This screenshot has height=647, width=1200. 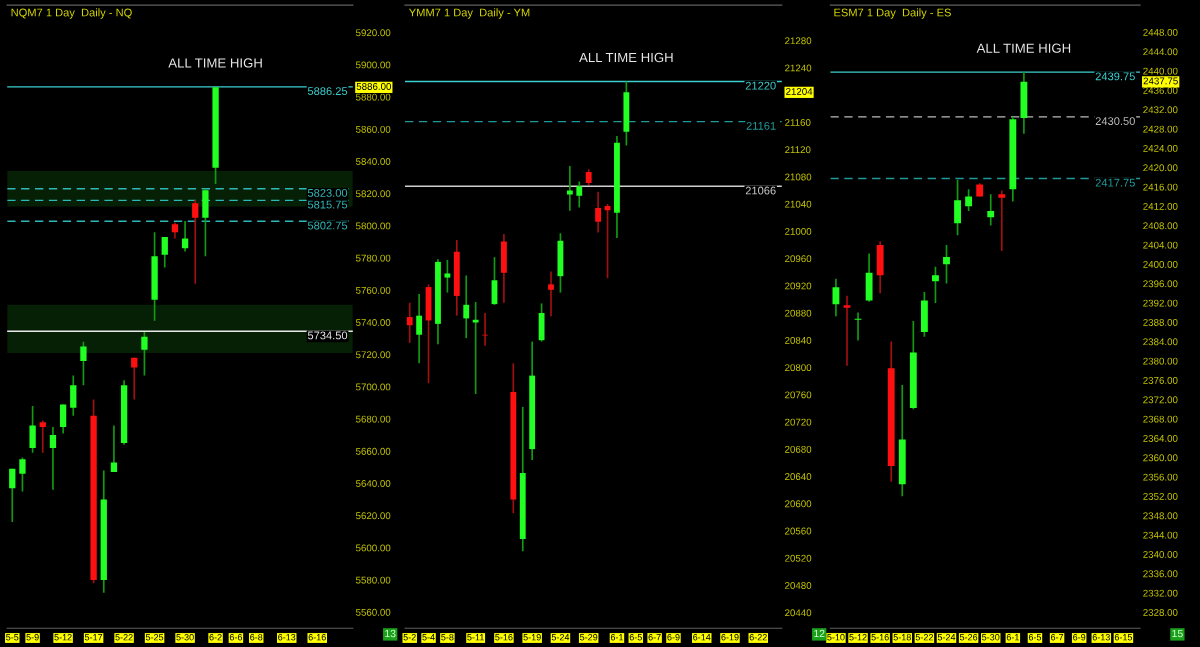 What do you see at coordinates (1160, 612) in the screenshot?
I see `y-tick-label: 2328.00` at bounding box center [1160, 612].